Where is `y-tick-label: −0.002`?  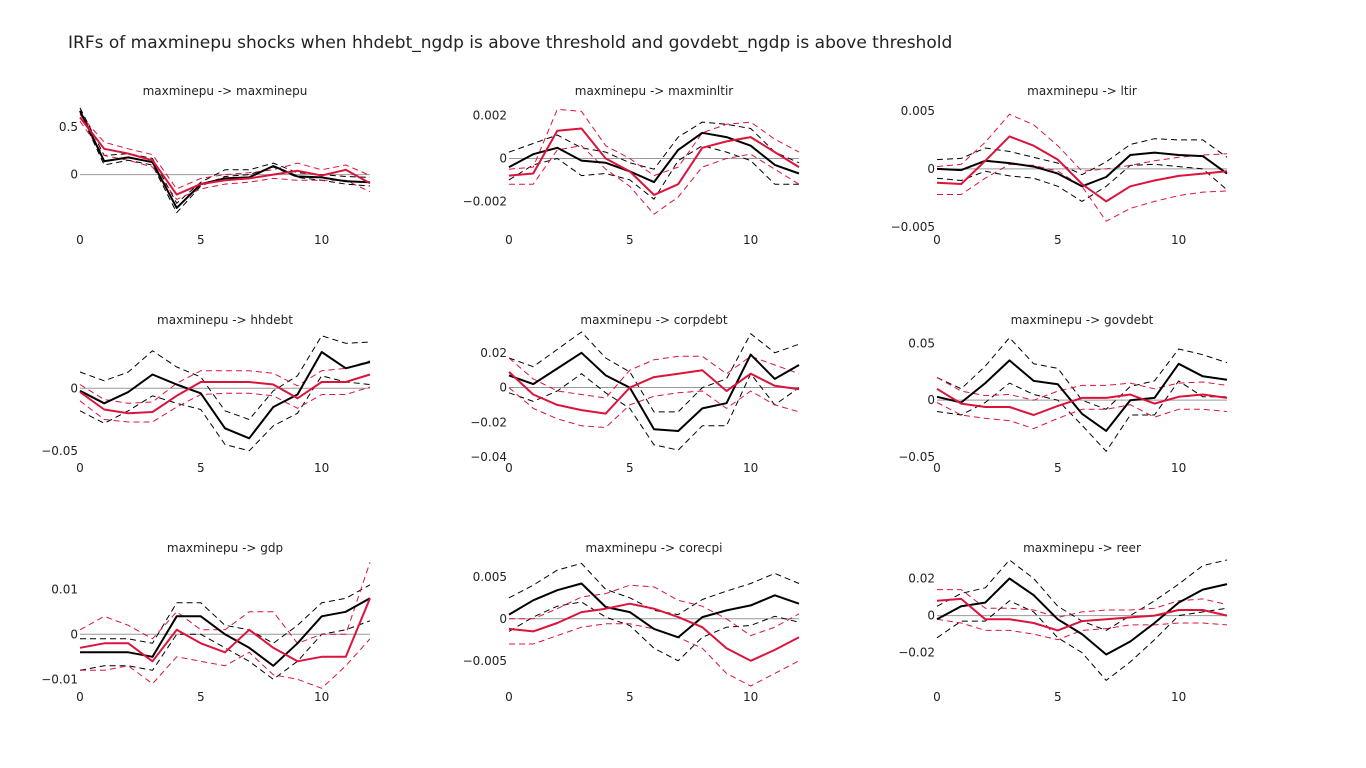 y-tick-label: −0.002 is located at coordinates (485, 201).